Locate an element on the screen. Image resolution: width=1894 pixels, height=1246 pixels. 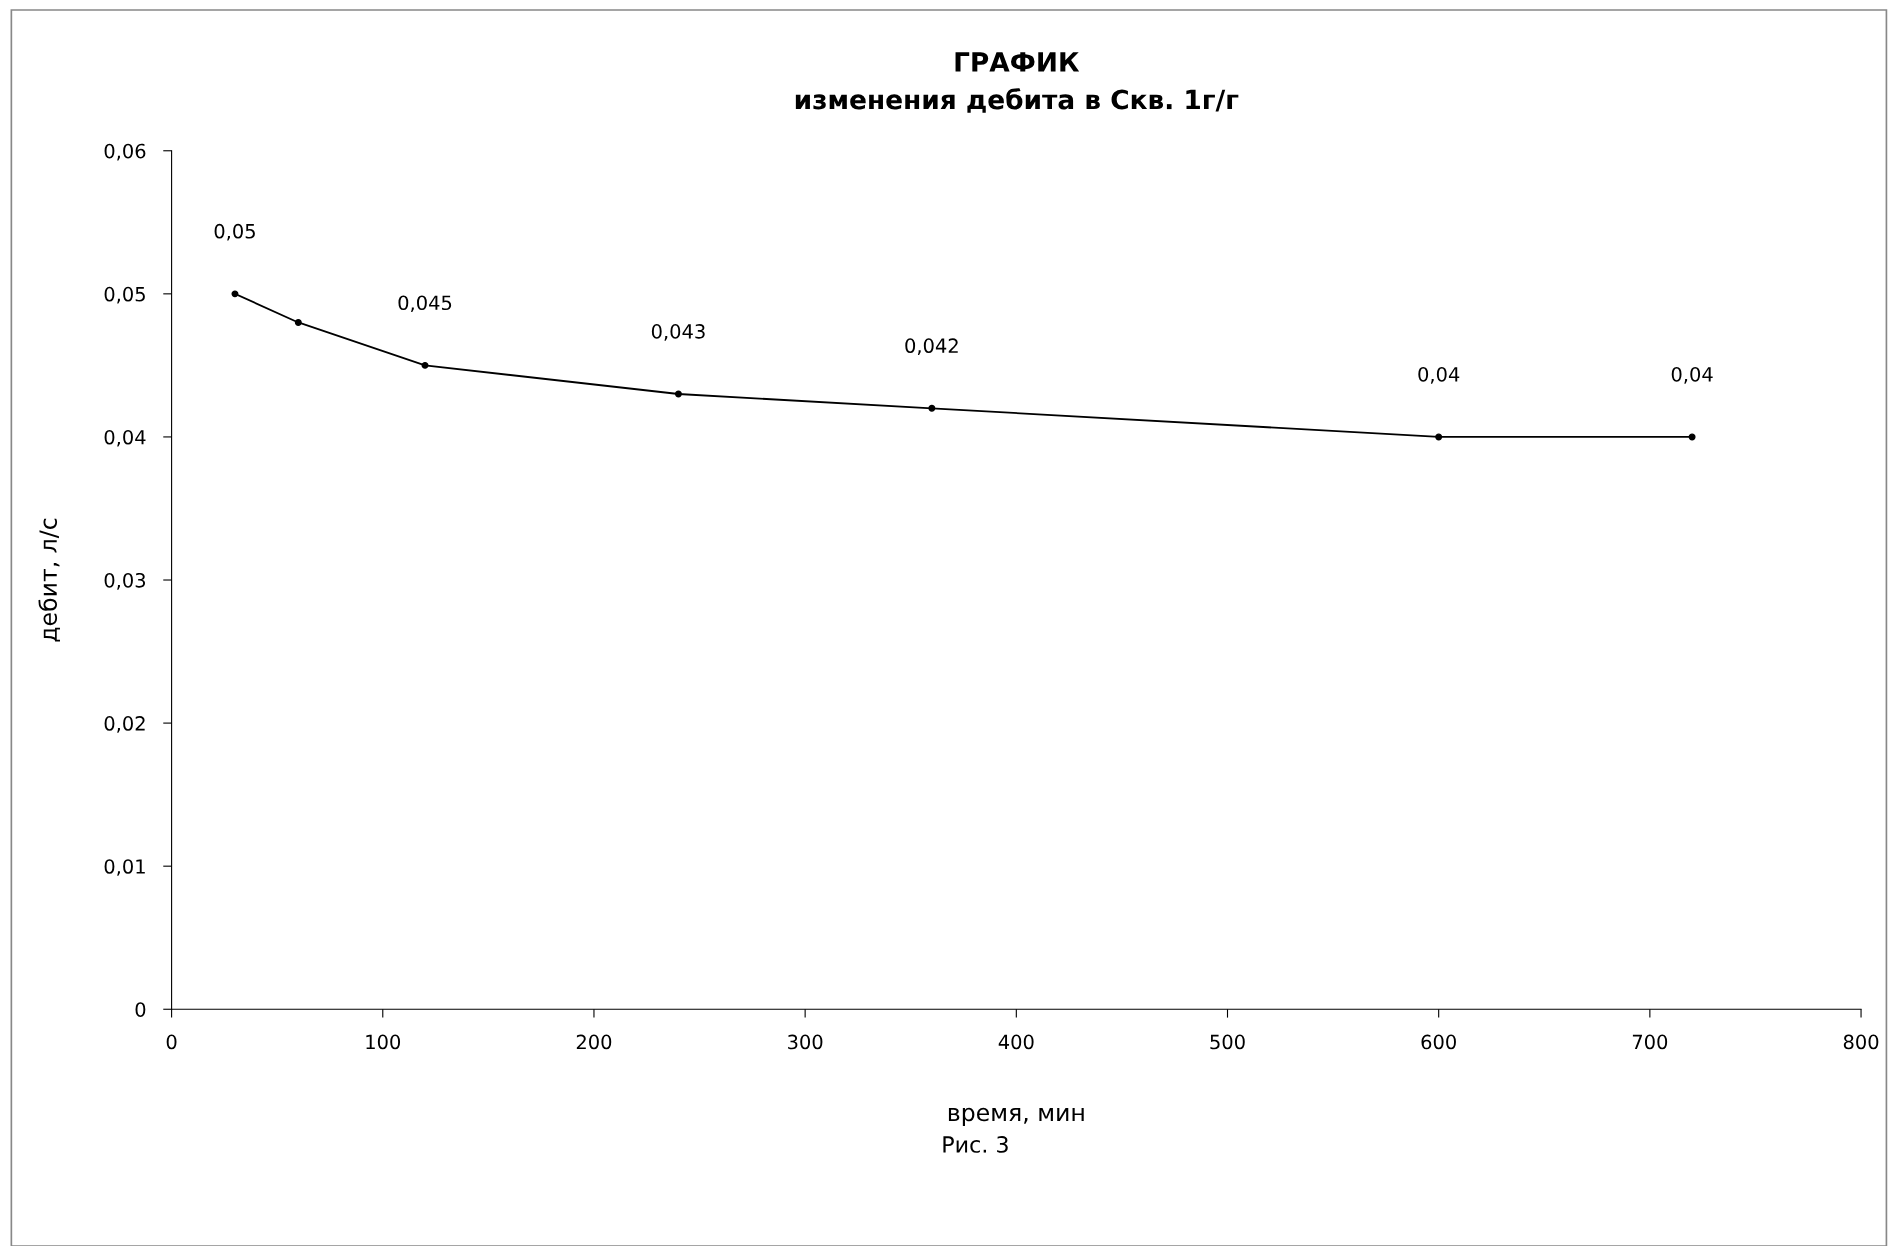
x-tick-label: 200 is located at coordinates (594, 1042).